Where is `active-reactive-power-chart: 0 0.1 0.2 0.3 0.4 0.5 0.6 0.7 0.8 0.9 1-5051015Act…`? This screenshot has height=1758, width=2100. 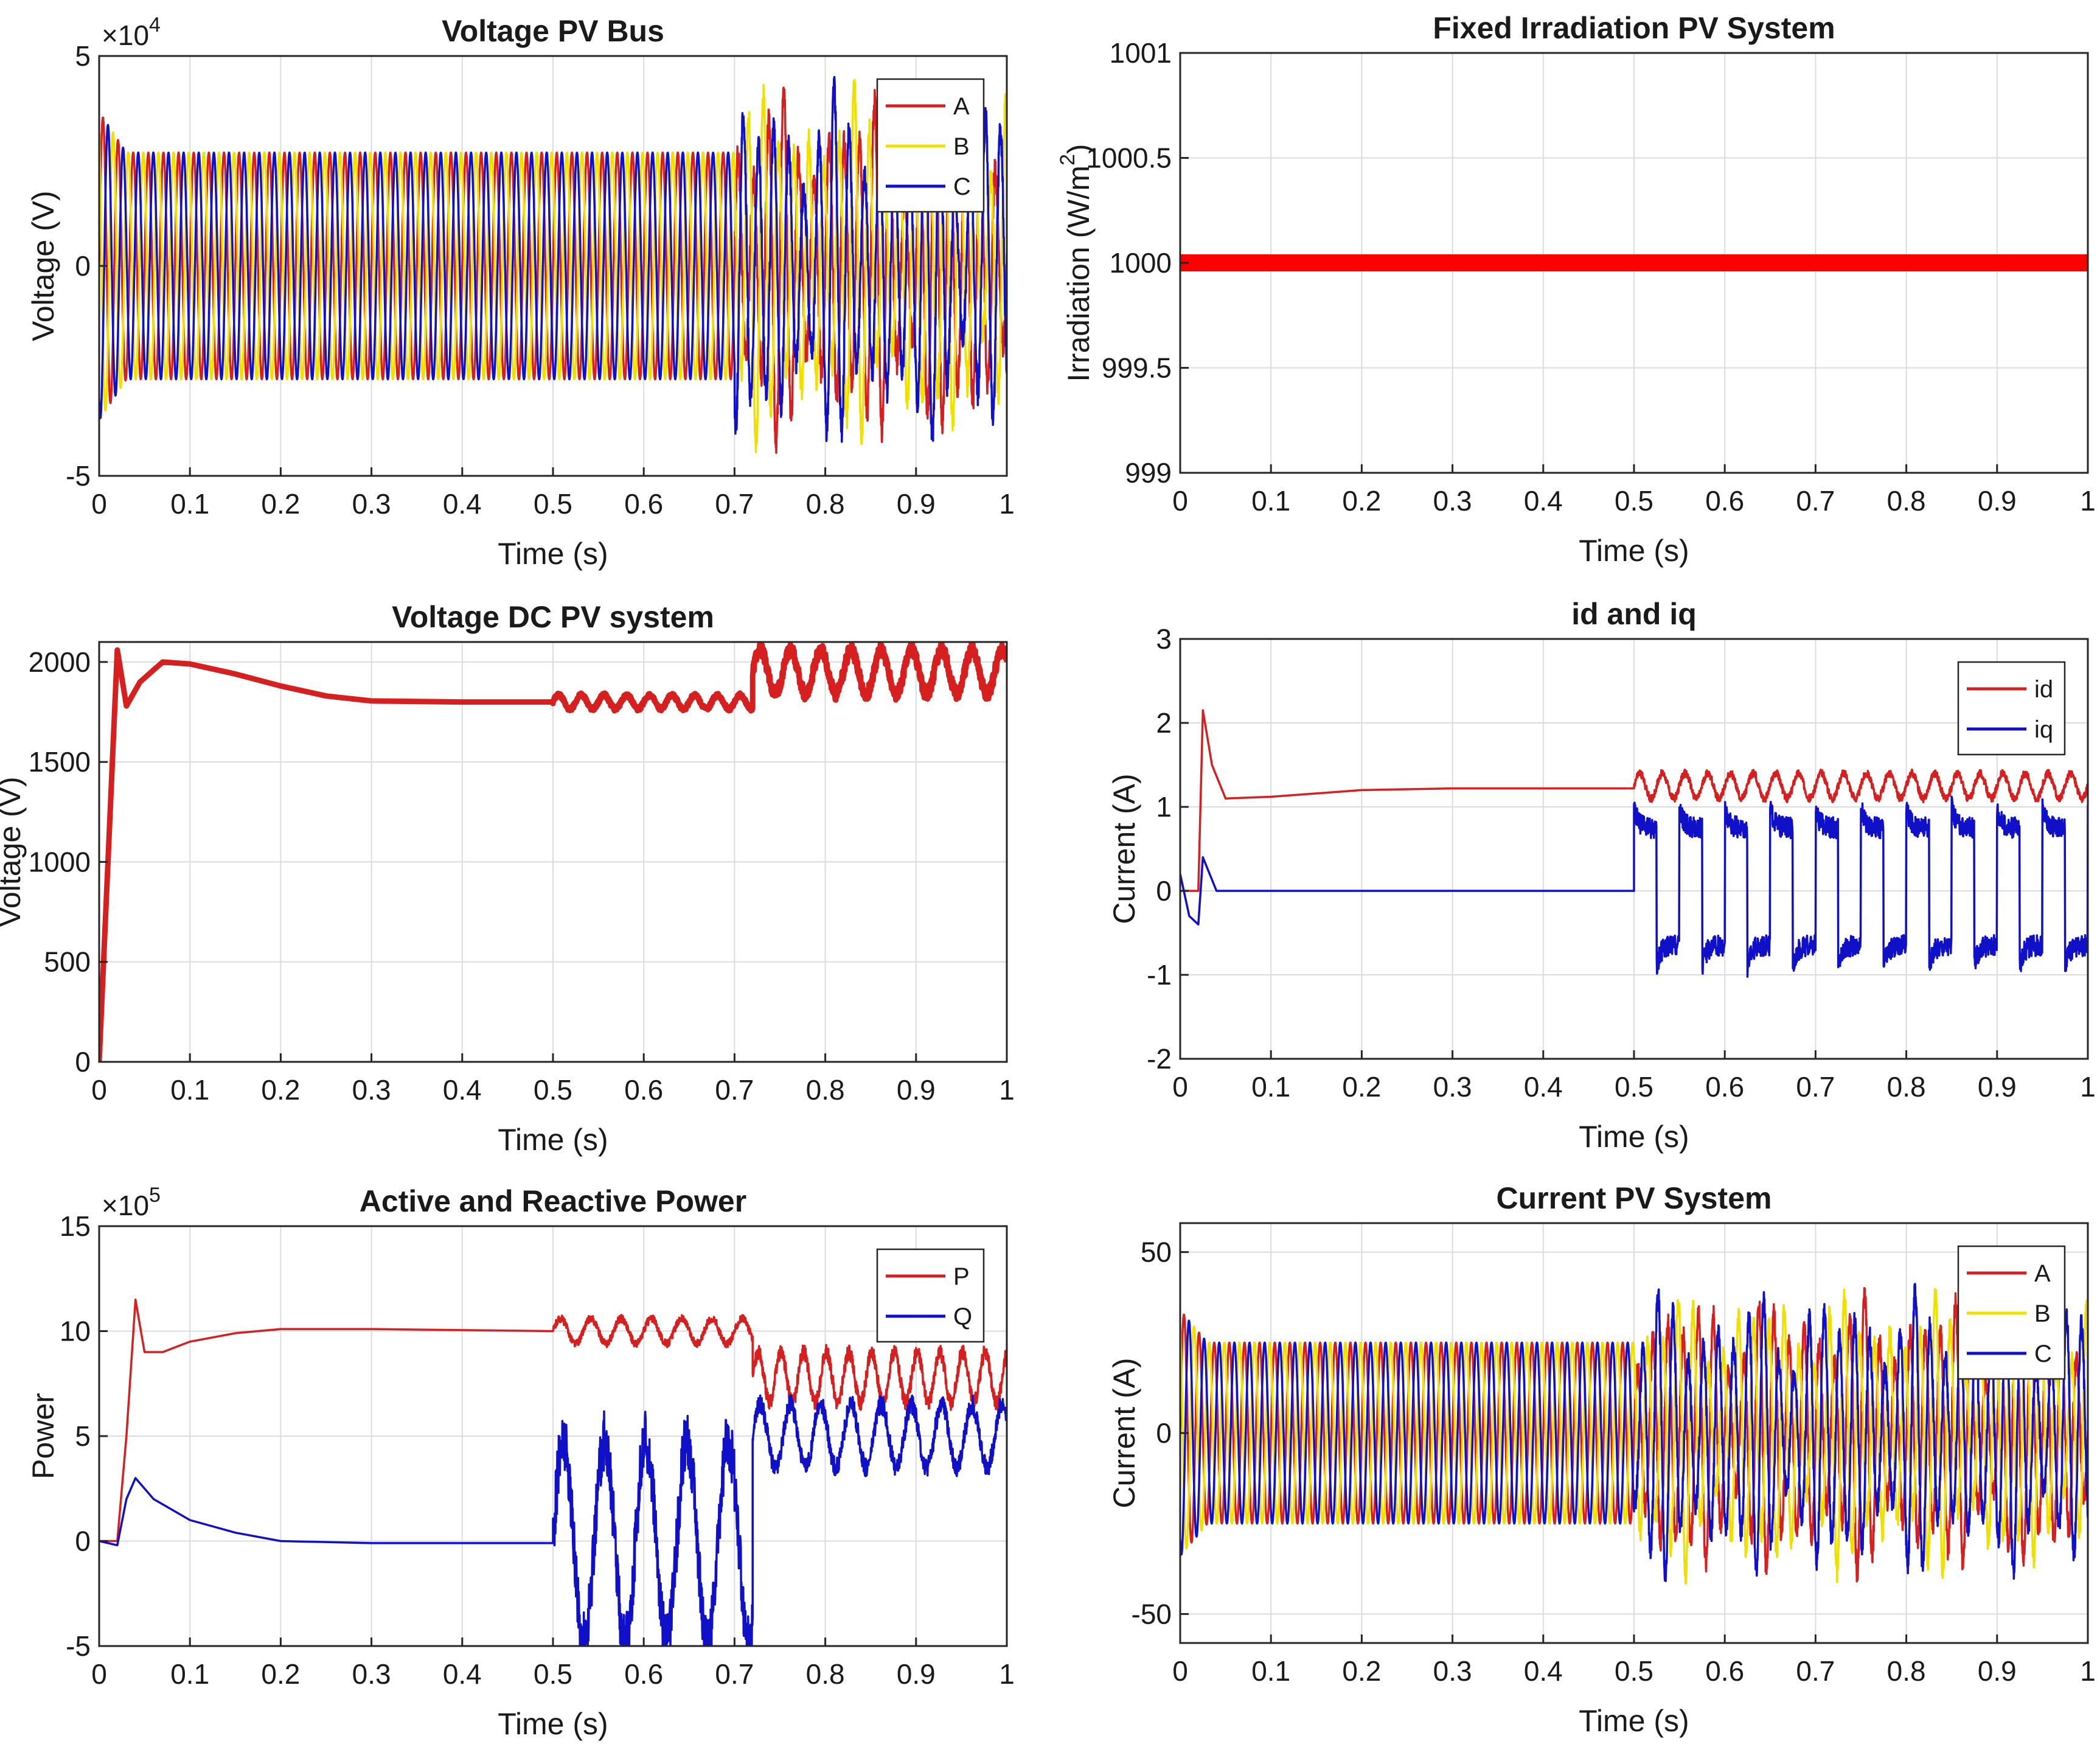
active-reactive-power-chart: 0 0.1 0.2 0.3 0.4 0.5 0.6 0.7 0.8 0.9 1-5051015Act… is located at coordinates (520, 1462).